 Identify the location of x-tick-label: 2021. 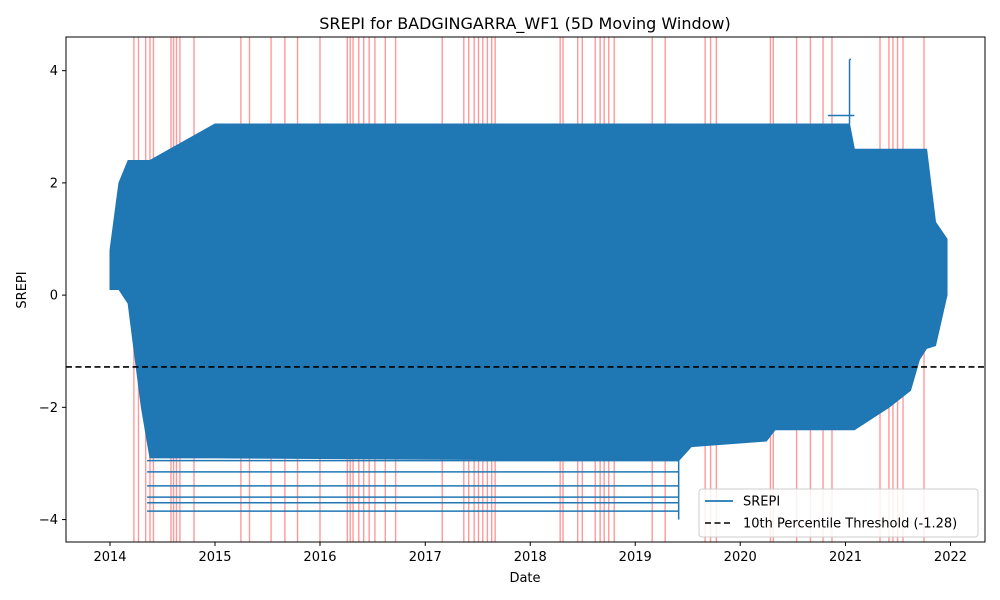
(845, 557).